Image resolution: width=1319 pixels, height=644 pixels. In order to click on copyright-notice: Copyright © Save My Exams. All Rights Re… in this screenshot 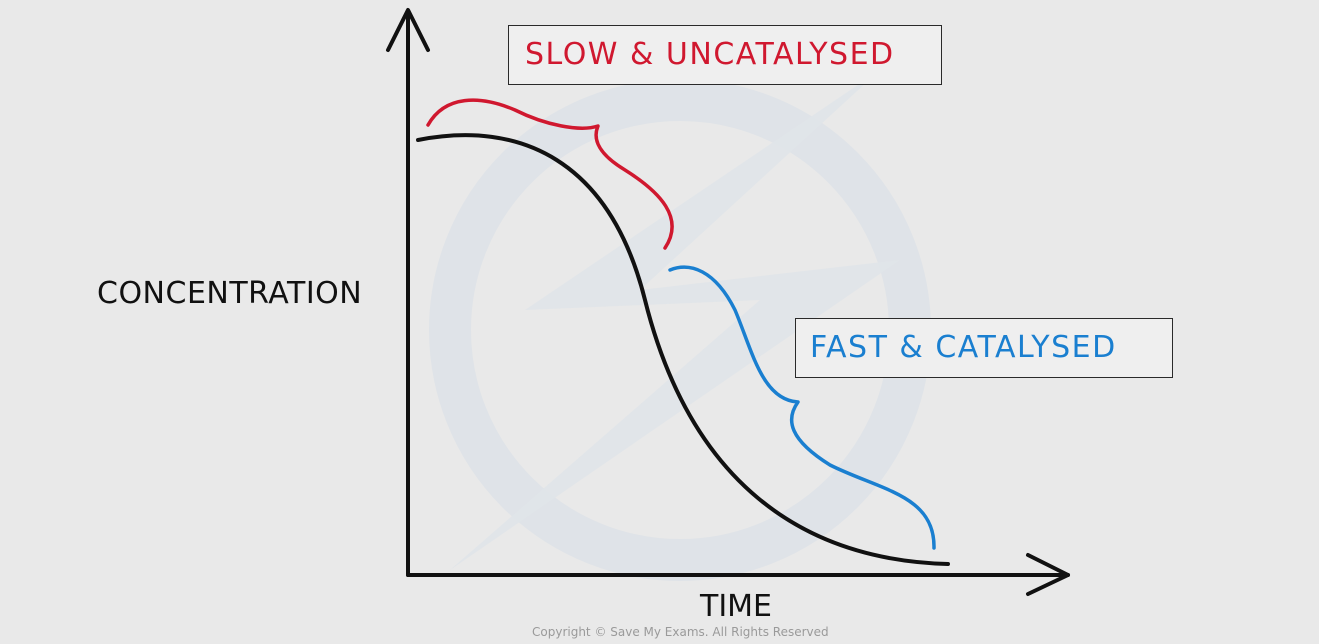, I will do `click(680, 632)`.